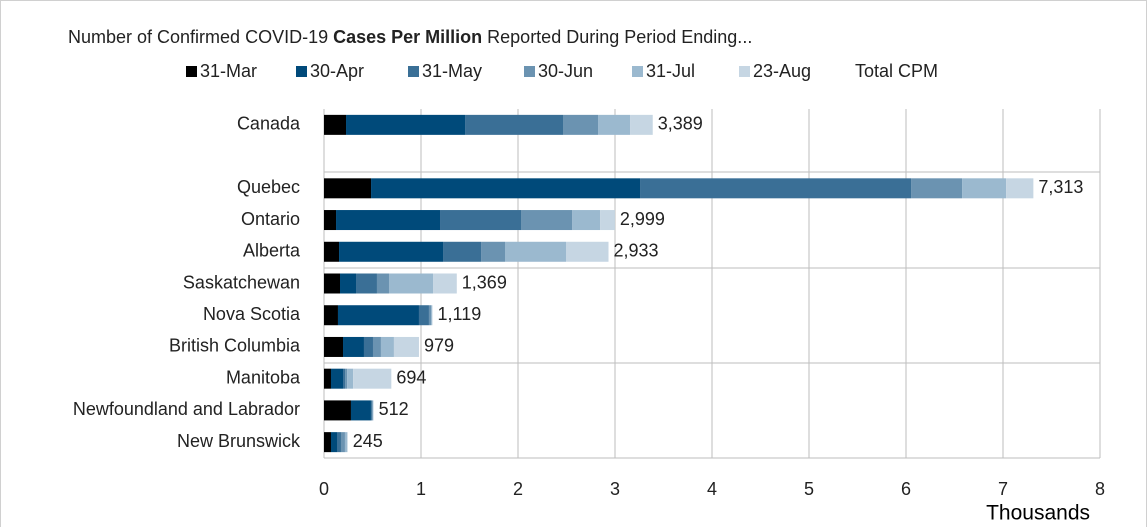  Describe the element at coordinates (809, 489) in the screenshot. I see `x-tick-label: 5` at that location.